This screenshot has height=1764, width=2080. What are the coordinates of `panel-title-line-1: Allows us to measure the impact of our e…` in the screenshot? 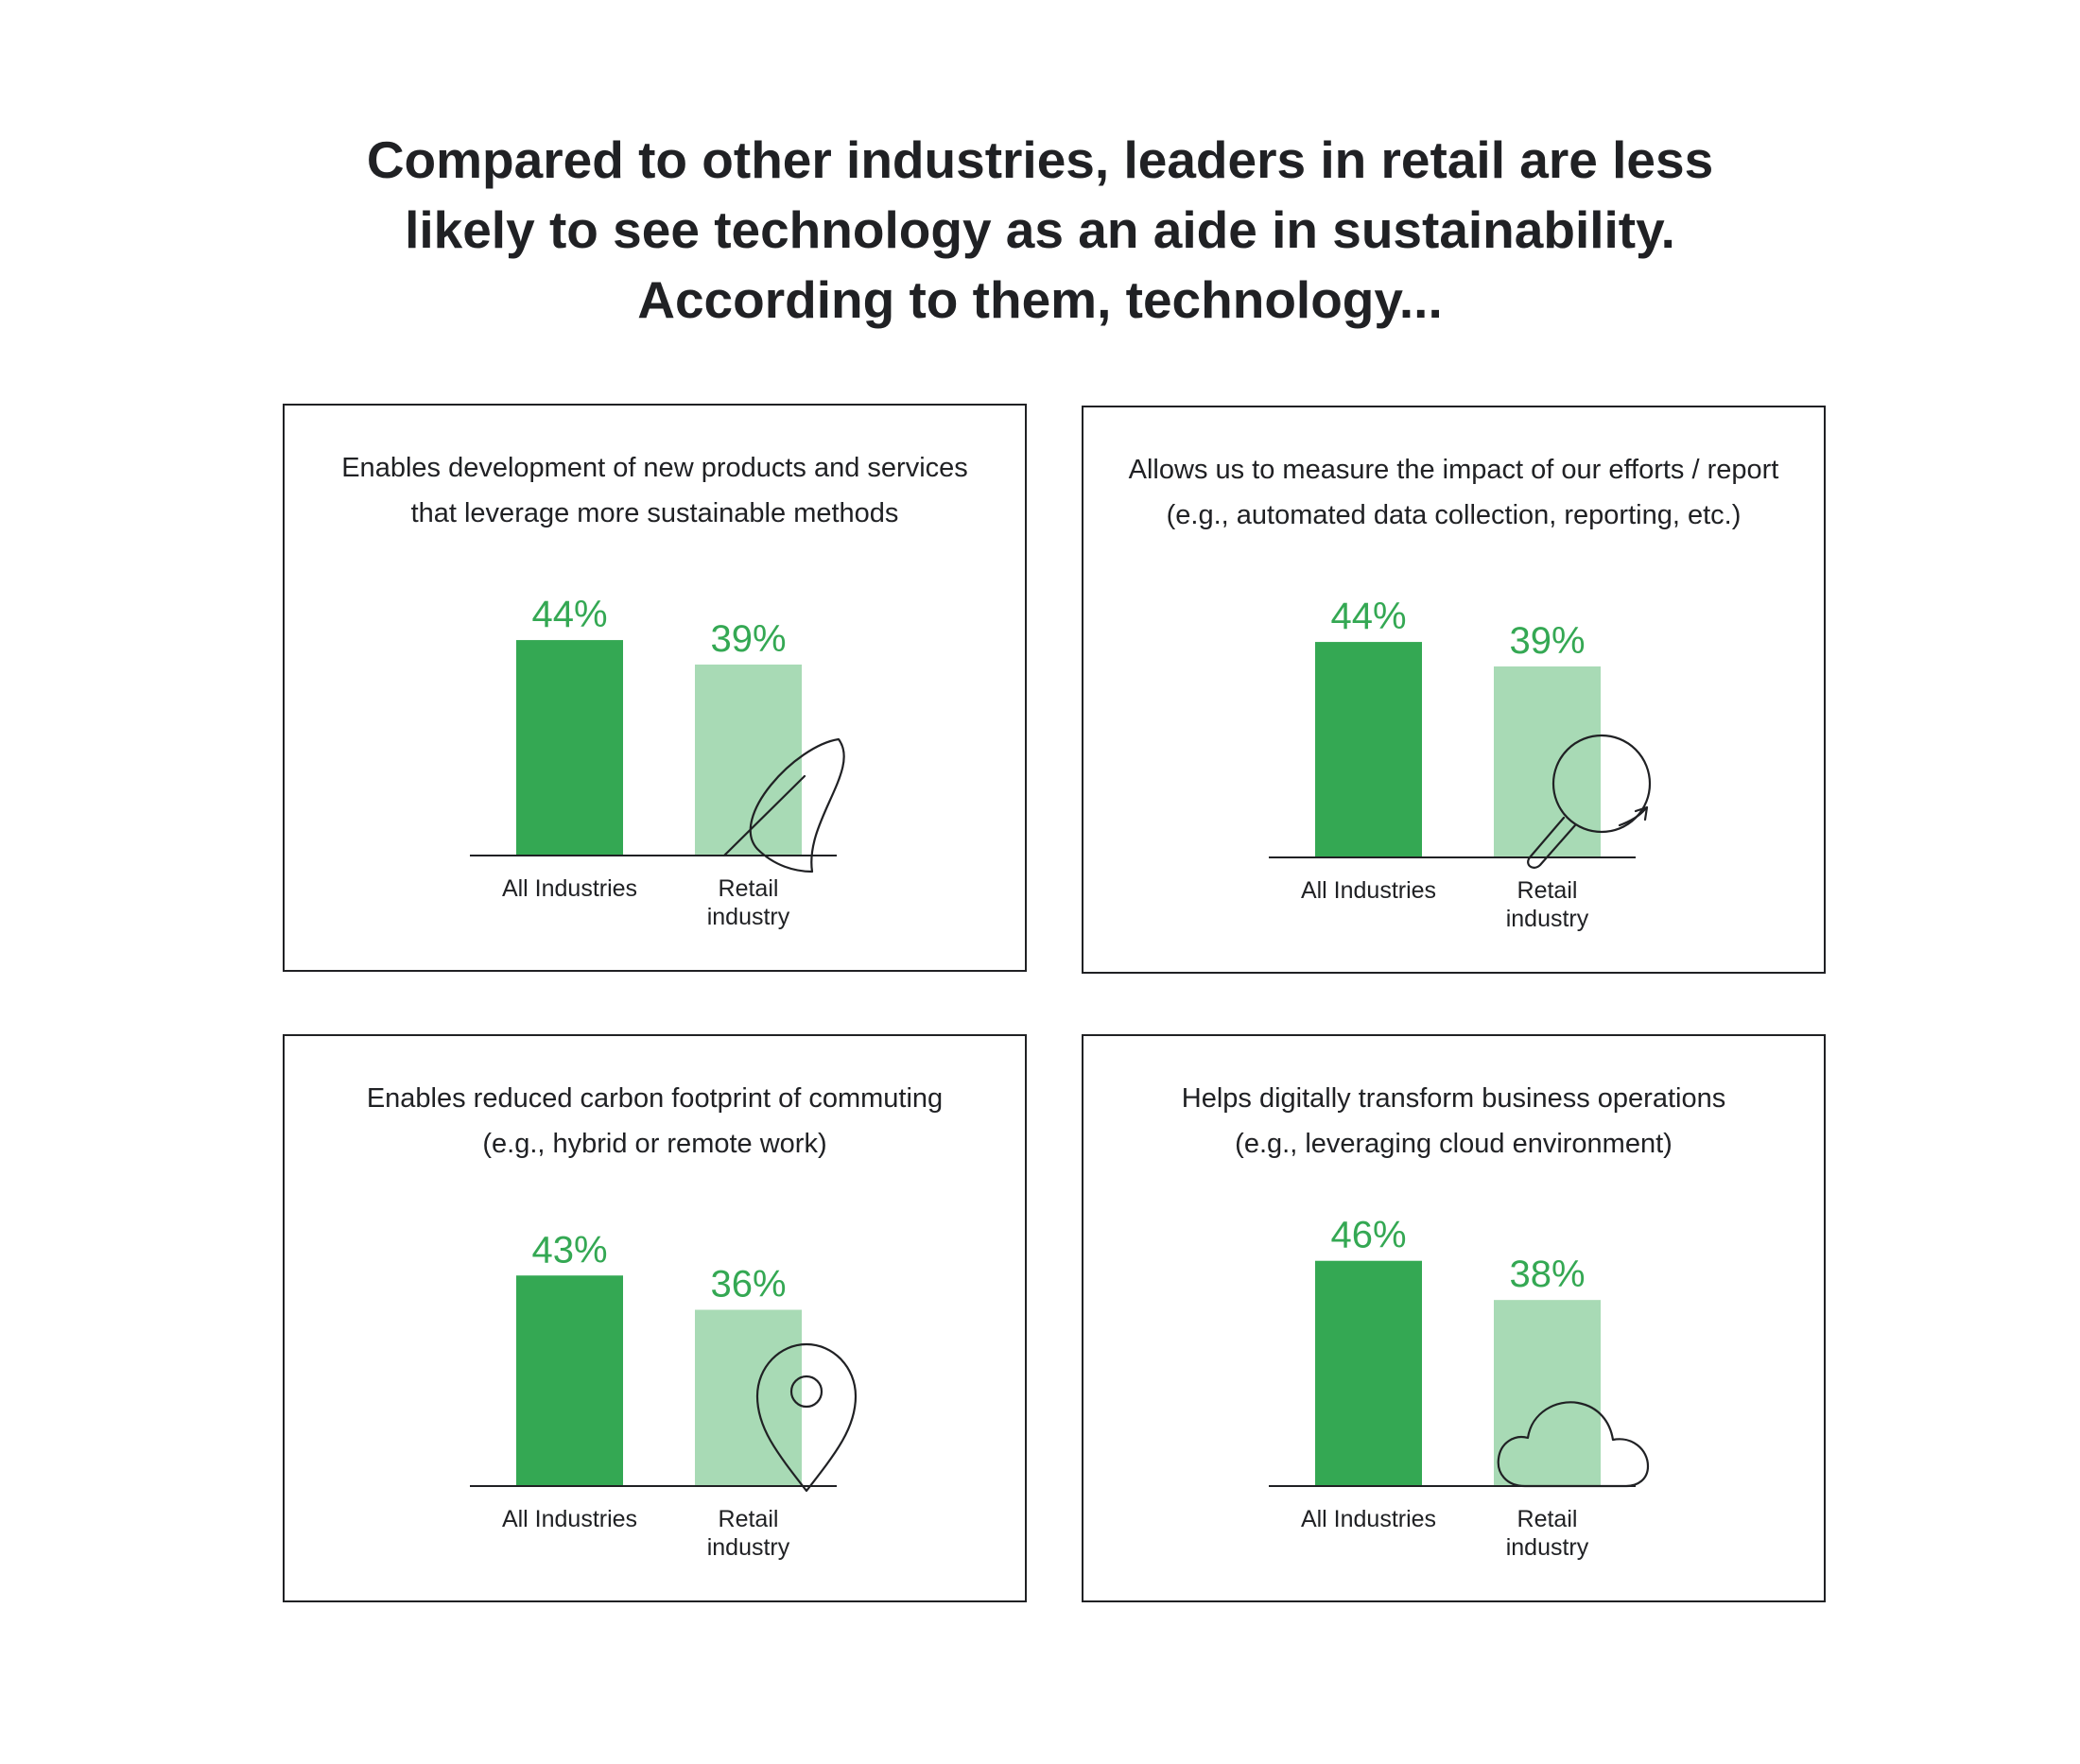 It's located at (1453, 470).